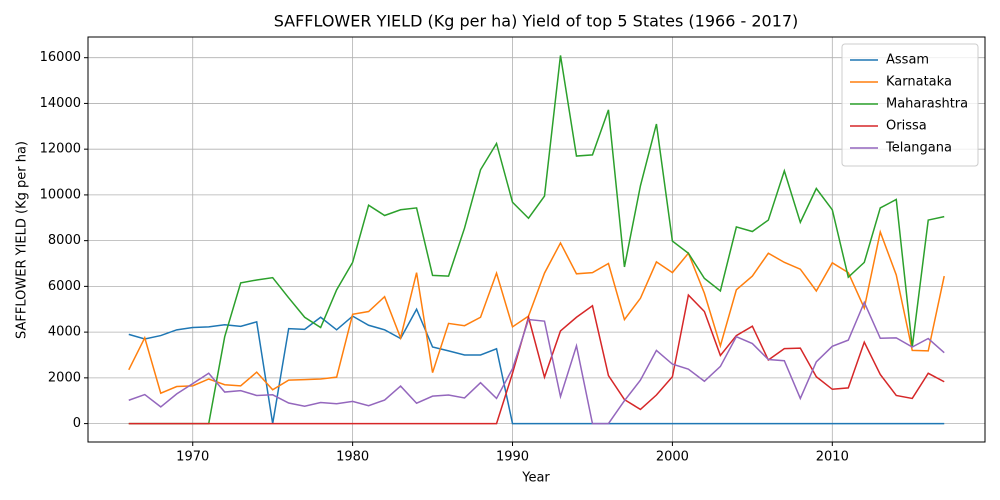 The height and width of the screenshot is (500, 1000). I want to click on y-tick-label: 12000, so click(60, 149).